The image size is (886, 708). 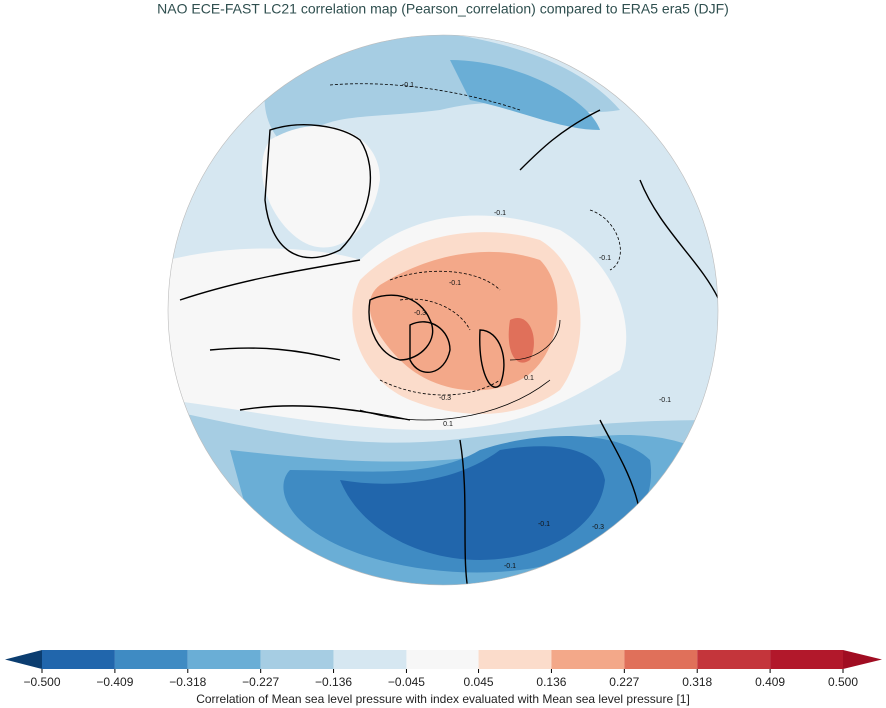 What do you see at coordinates (406, 682) in the screenshot?
I see `colorbar-tick-label: −0.045` at bounding box center [406, 682].